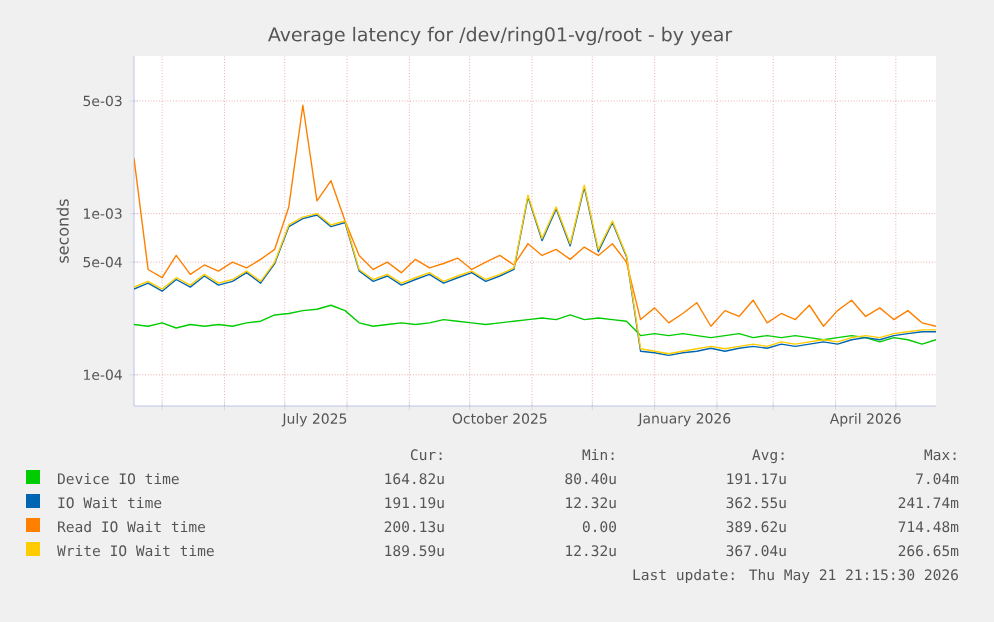  Describe the element at coordinates (535, 324) in the screenshot. I see `line-series` at that location.